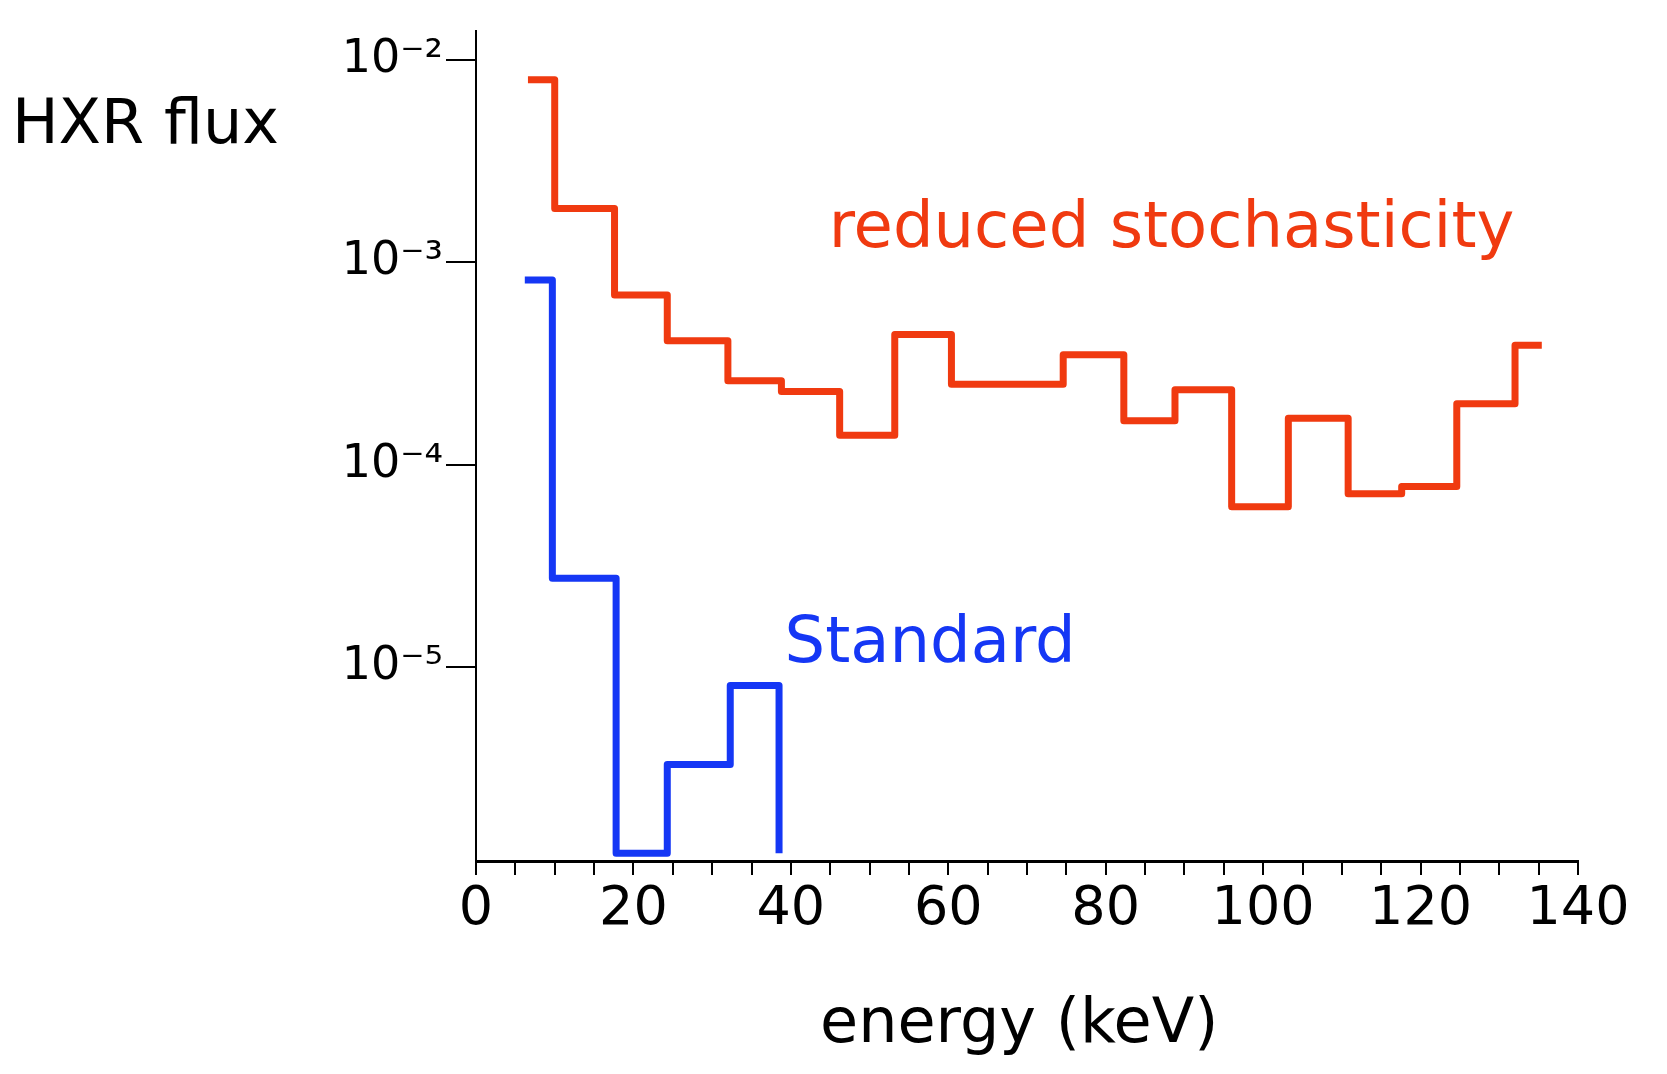 The width and height of the screenshot is (1667, 1074). What do you see at coordinates (1106, 906) in the screenshot?
I see `x-tick-label: 80` at bounding box center [1106, 906].